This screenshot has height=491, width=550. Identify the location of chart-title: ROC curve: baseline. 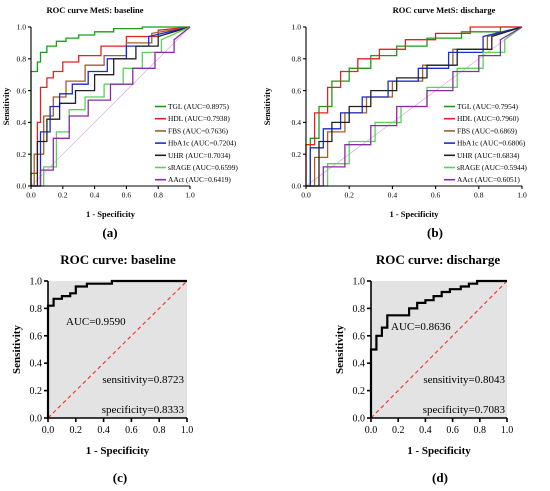
(118, 259).